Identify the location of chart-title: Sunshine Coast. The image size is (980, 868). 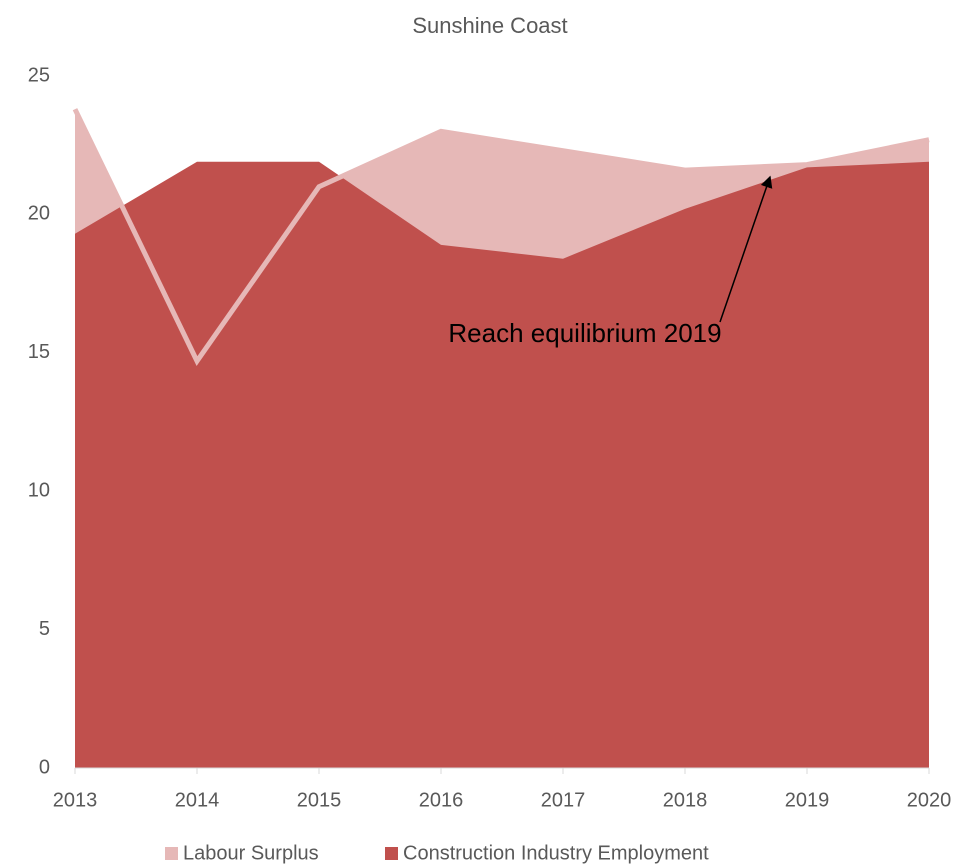
(489, 25).